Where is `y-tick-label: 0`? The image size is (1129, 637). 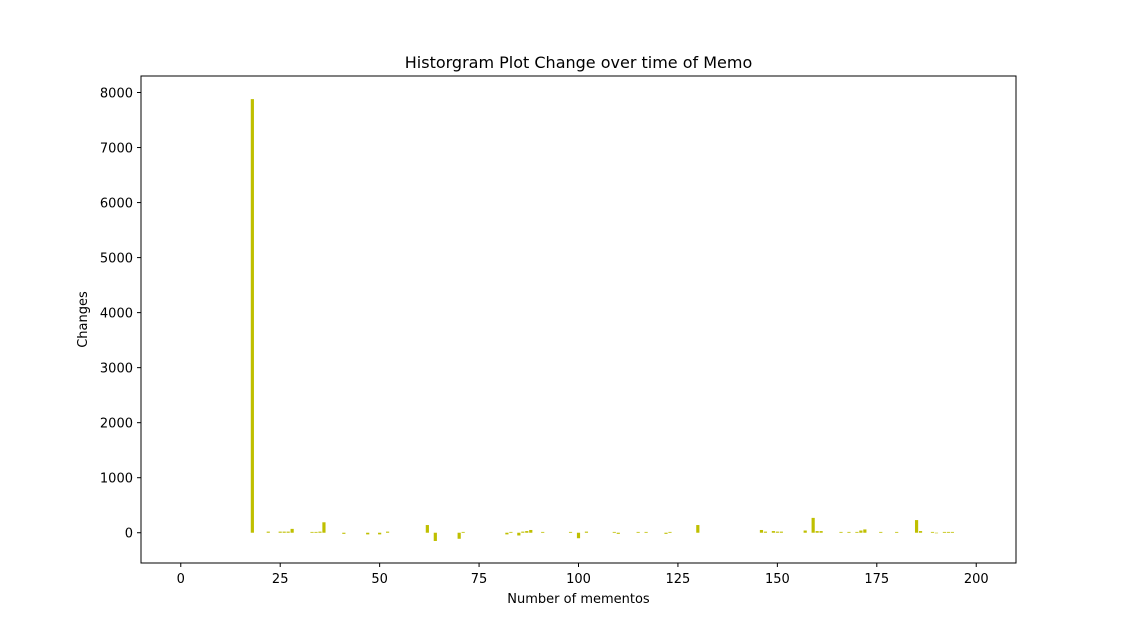
y-tick-label: 0 is located at coordinates (129, 534).